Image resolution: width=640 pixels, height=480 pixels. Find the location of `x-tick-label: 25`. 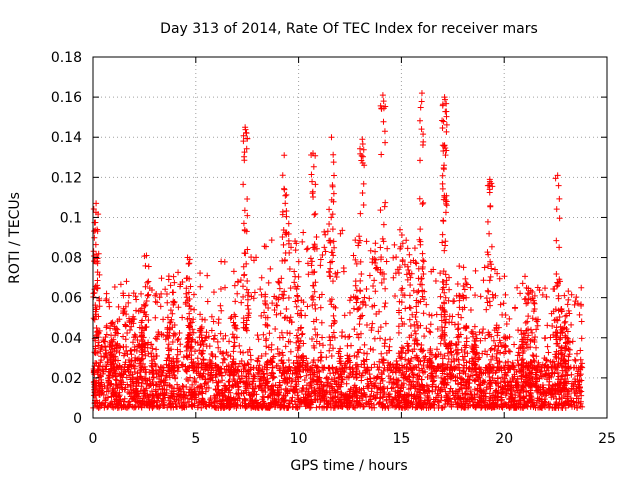

x-tick-label: 25 is located at coordinates (607, 439).